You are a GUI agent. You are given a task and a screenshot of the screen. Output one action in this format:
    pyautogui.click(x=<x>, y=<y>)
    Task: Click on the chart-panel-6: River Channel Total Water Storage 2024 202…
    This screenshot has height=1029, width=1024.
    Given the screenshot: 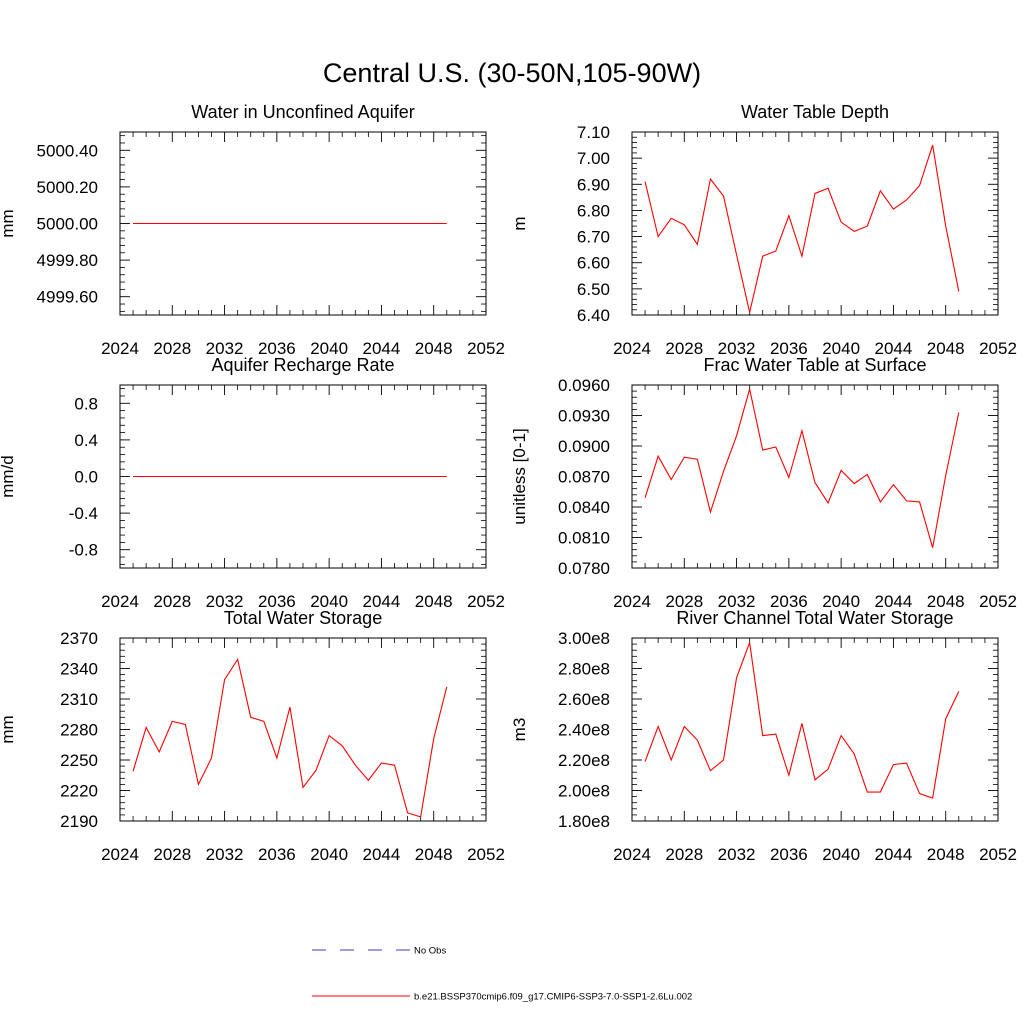 What is the action you would take?
    pyautogui.click(x=763, y=736)
    